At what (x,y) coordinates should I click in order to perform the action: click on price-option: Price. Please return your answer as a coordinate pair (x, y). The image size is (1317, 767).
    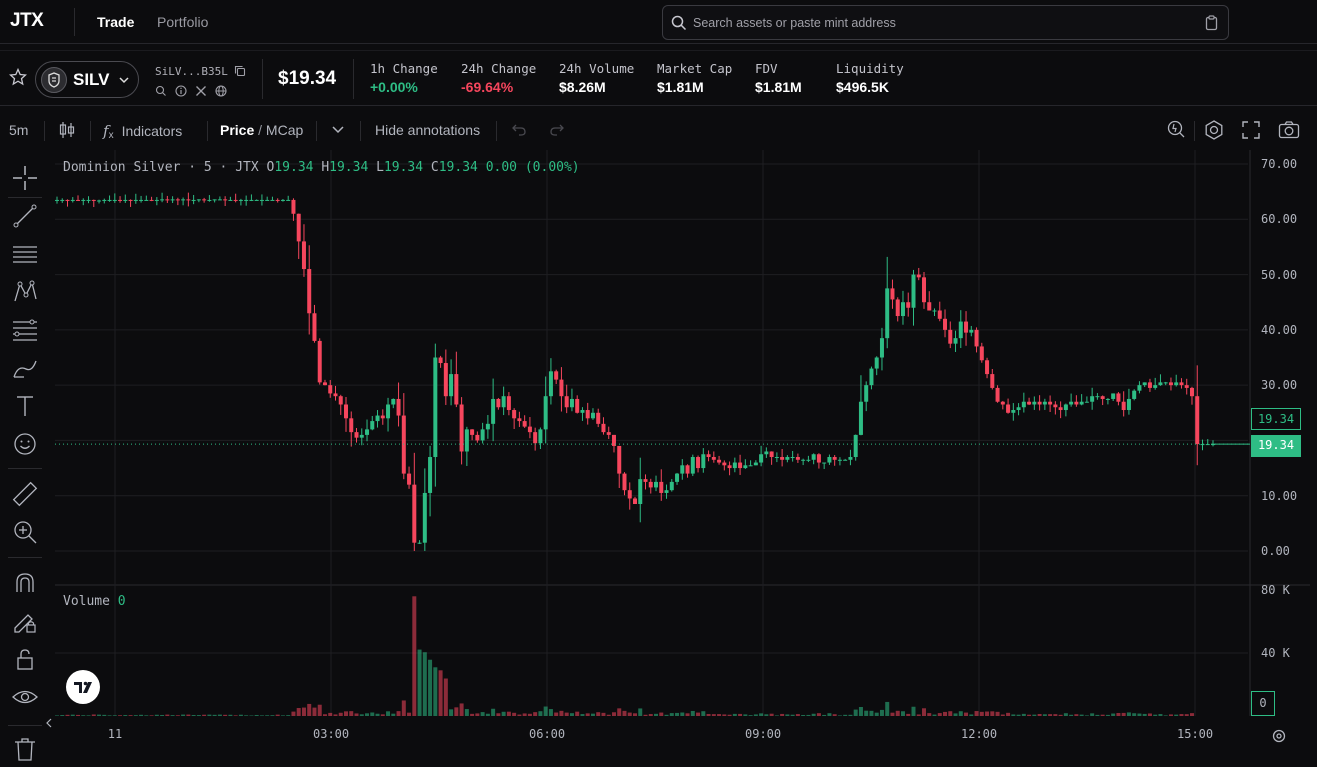
    Looking at the image, I should click on (237, 130).